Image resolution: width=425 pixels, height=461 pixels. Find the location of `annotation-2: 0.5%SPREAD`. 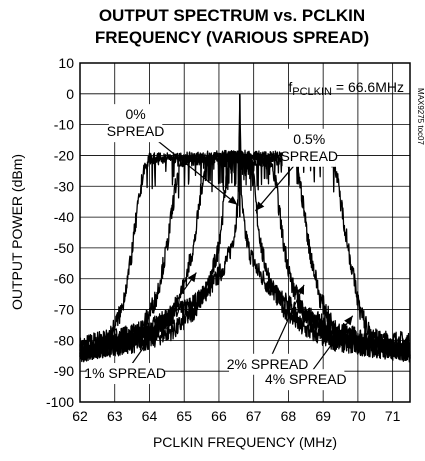

annotation-2: 0.5%SPREAD is located at coordinates (296, 170).